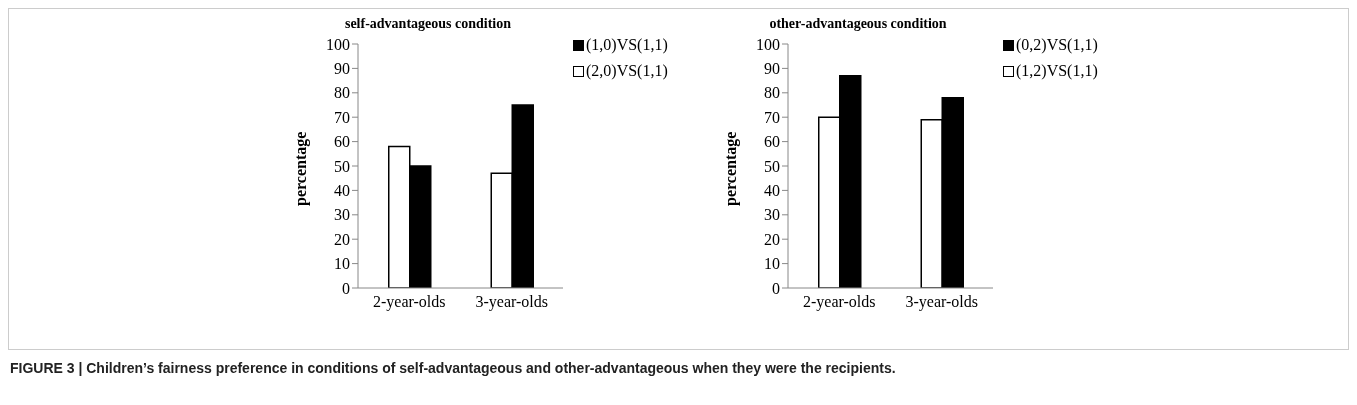 The image size is (1357, 405). I want to click on legend-label: (2,0)VS(1,1), so click(627, 71).